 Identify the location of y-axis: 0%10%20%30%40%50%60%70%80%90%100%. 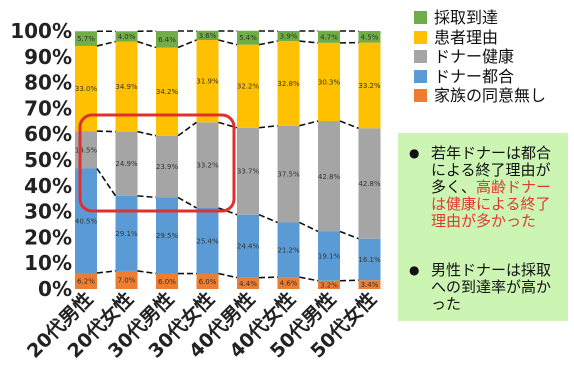
(41, 160).